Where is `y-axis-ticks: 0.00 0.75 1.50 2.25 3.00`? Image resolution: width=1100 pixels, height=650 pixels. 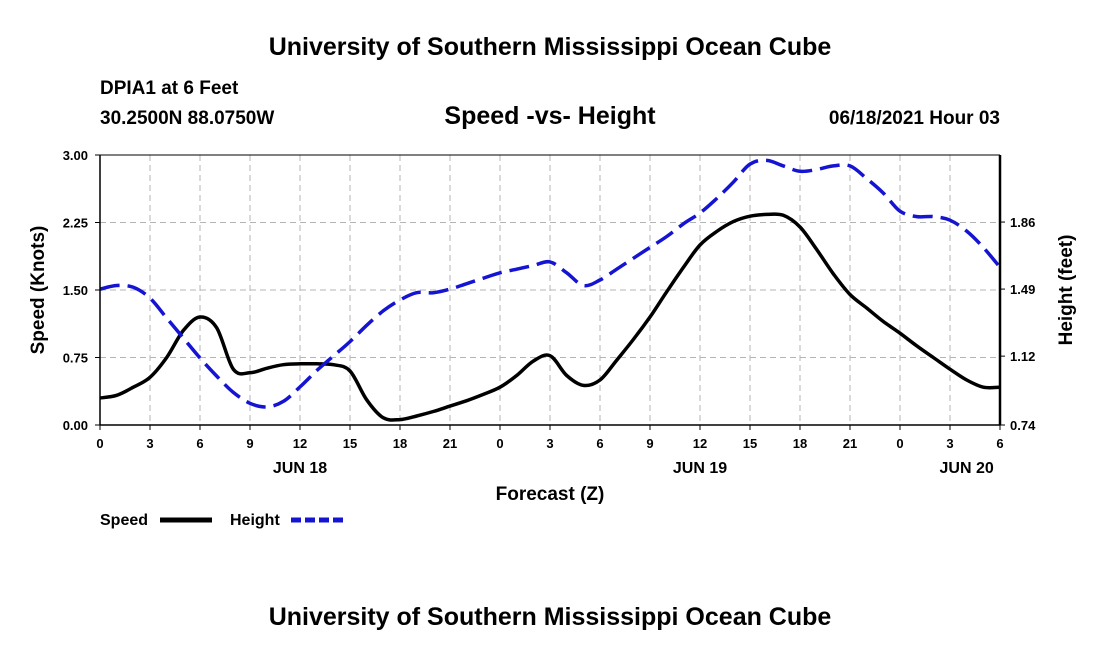
y-axis-ticks: 0.00 0.75 1.50 2.25 3.00 is located at coordinates (81, 290).